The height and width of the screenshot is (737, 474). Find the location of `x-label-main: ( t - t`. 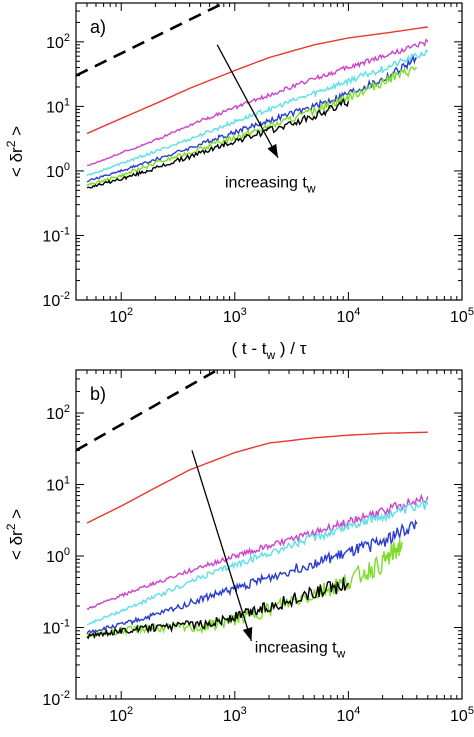

x-label-main: ( t - t is located at coordinates (249, 348).